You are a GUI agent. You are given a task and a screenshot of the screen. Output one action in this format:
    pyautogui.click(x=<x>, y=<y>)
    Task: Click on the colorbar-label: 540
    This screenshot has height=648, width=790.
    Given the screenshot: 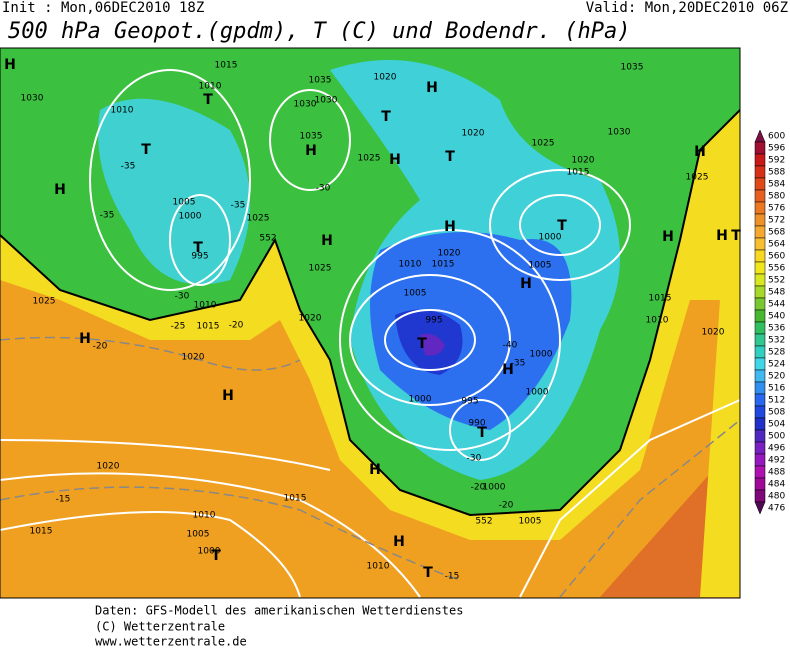 What is the action you would take?
    pyautogui.click(x=776, y=317)
    